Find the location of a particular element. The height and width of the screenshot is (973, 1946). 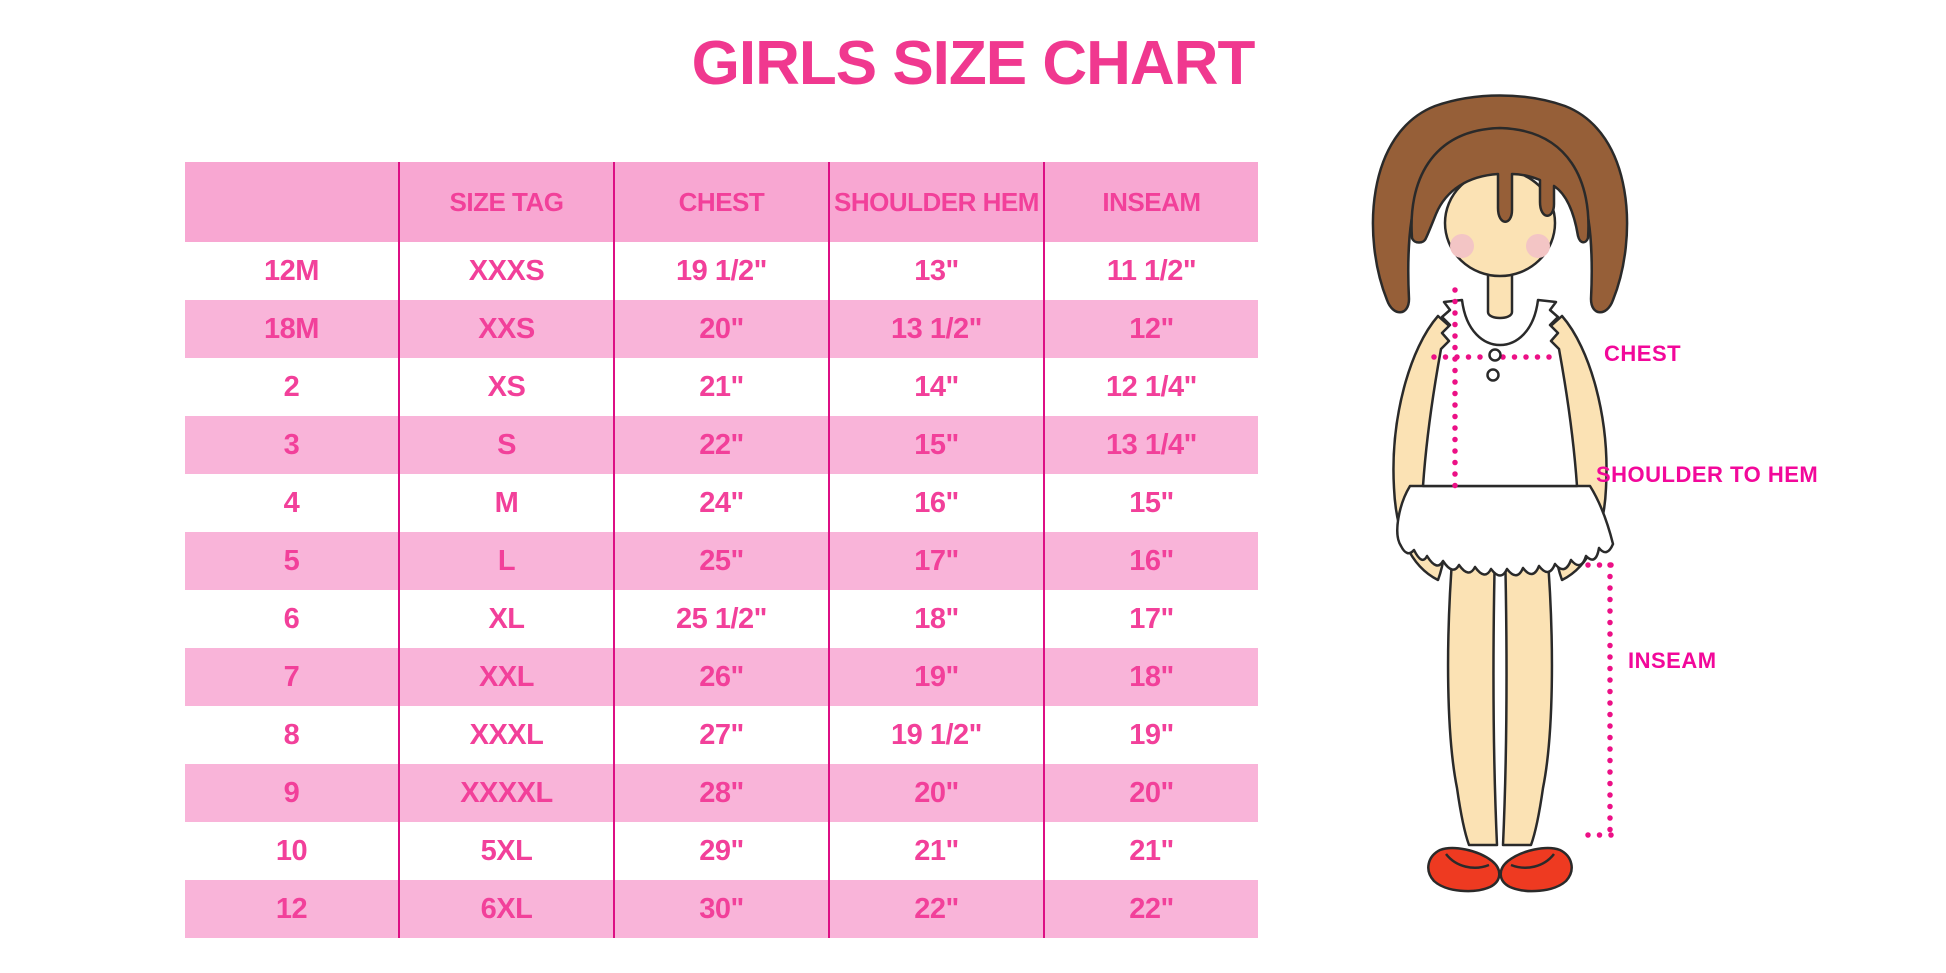

table-cell: 28" is located at coordinates (721, 793).